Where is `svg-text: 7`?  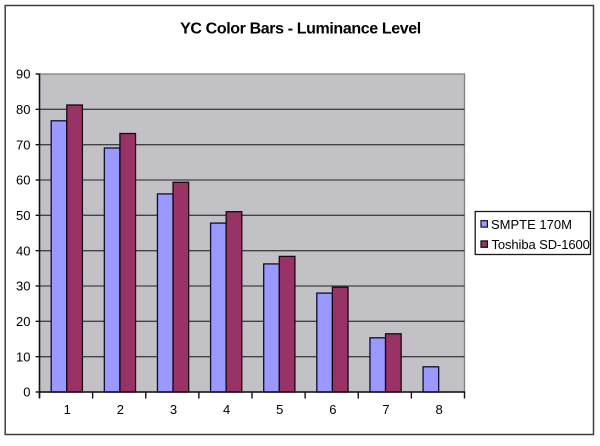 svg-text: 7 is located at coordinates (385, 409).